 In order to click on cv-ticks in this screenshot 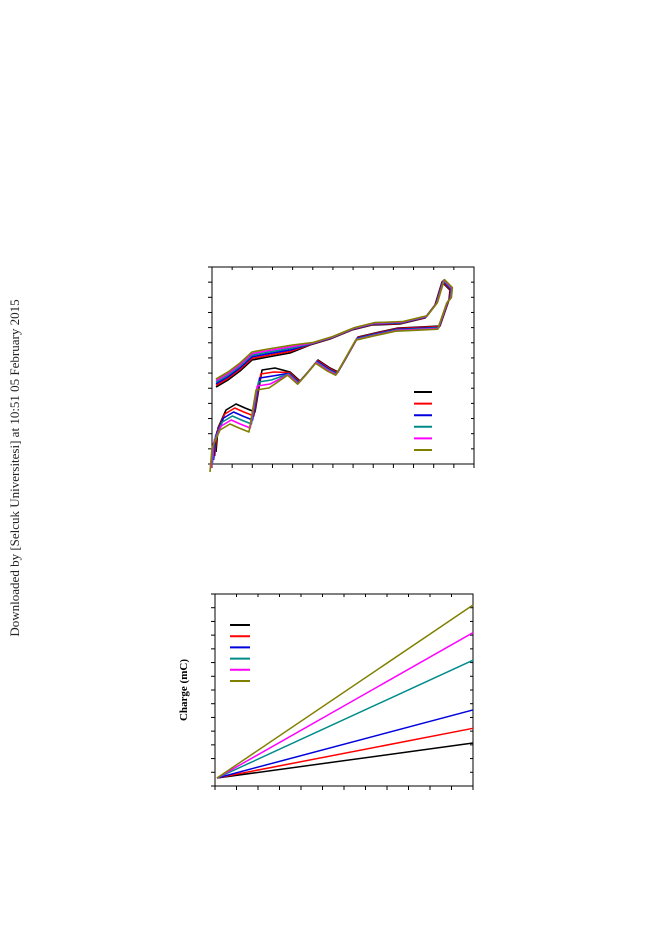, I will do `click(341, 367)`.